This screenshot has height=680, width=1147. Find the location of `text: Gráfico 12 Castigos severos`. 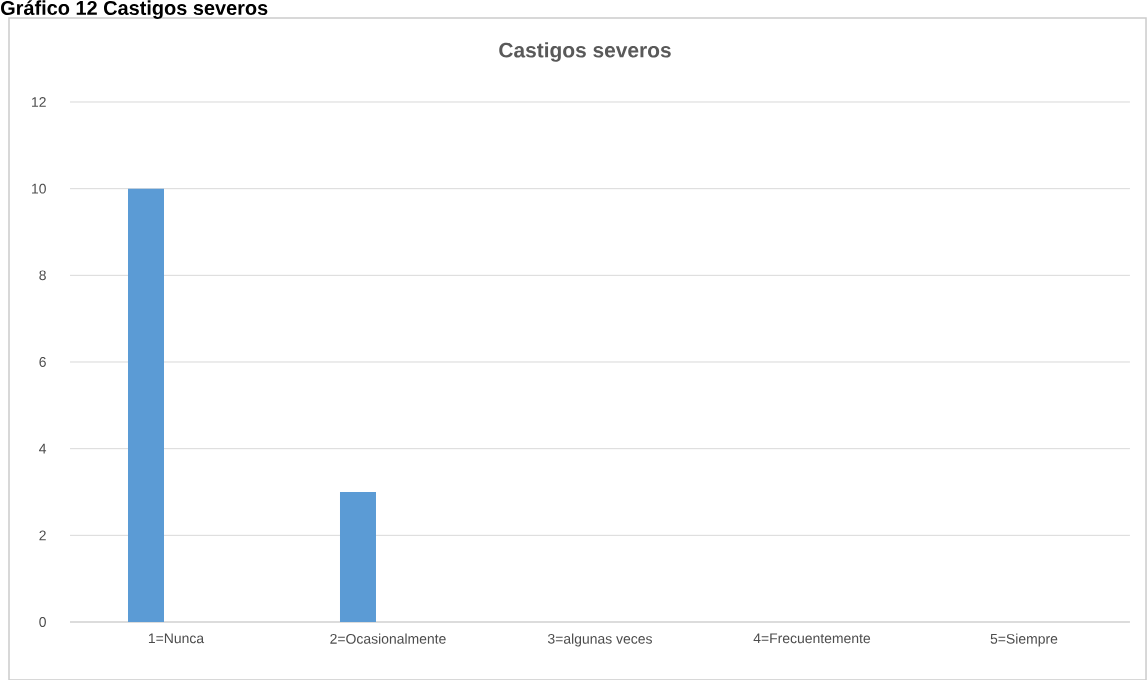

text: Gráfico 12 Castigos severos is located at coordinates (134, 10).